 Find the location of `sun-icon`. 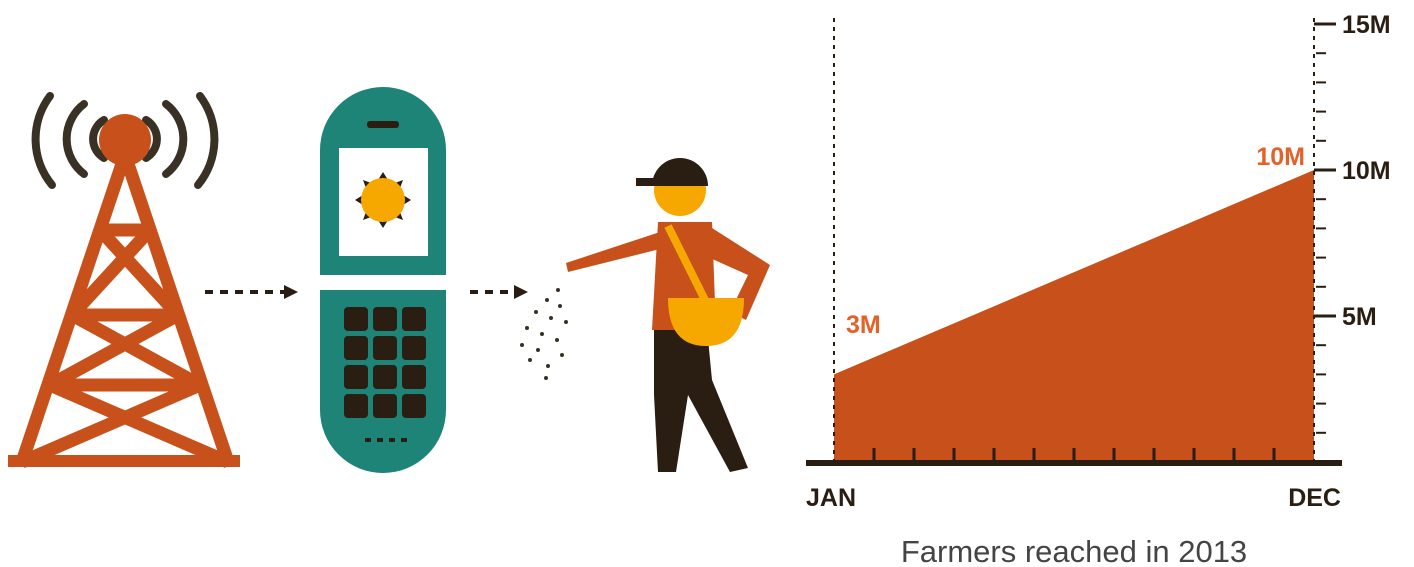

sun-icon is located at coordinates (383, 200).